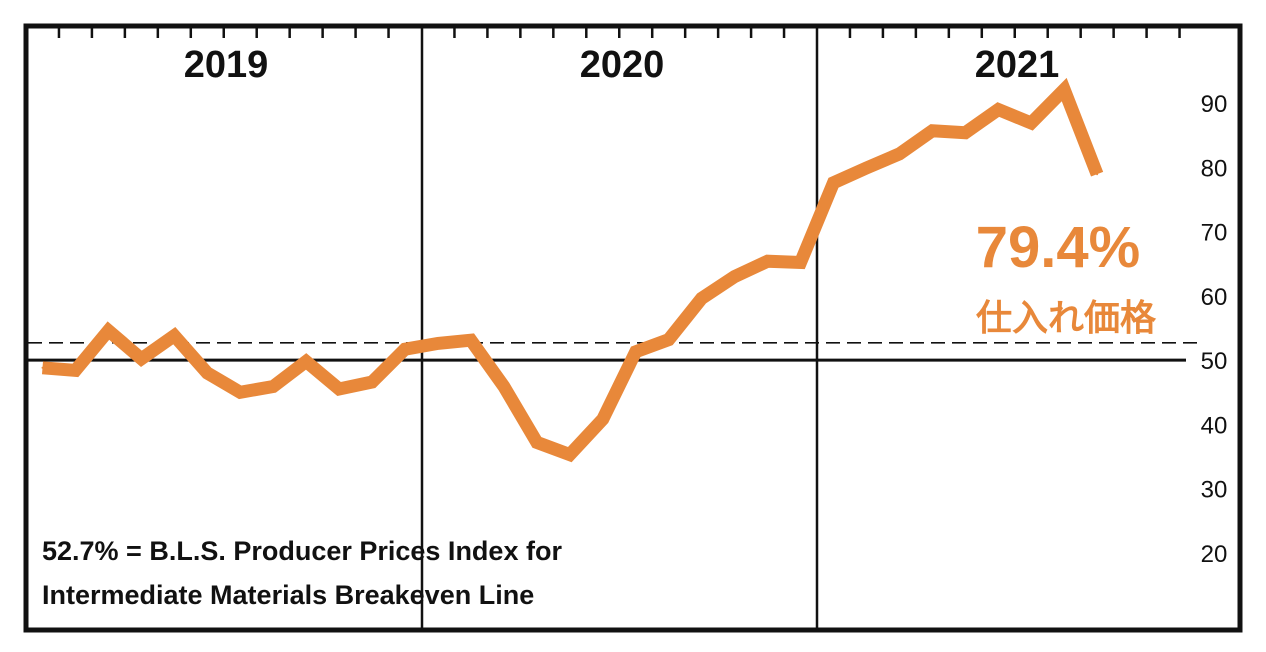 The height and width of the screenshot is (652, 1266). What do you see at coordinates (1058, 247) in the screenshot?
I see `callout-value: 79.4%` at bounding box center [1058, 247].